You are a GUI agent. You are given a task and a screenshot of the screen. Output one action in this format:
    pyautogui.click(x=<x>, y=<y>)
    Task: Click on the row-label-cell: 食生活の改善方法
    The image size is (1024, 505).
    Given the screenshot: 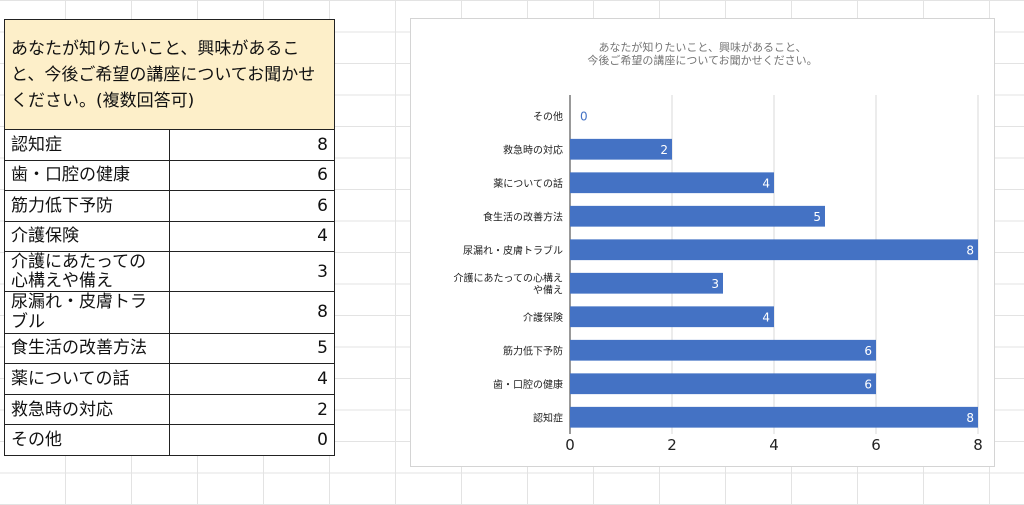 What is the action you would take?
    pyautogui.click(x=87, y=348)
    